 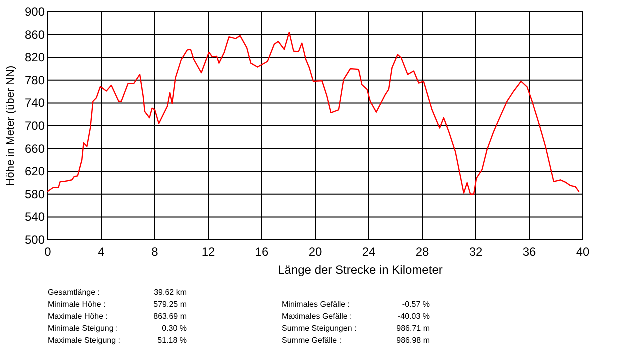 What do you see at coordinates (360, 270) in the screenshot?
I see `x-axis-title: Länge der Strecke in Kilometer` at bounding box center [360, 270].